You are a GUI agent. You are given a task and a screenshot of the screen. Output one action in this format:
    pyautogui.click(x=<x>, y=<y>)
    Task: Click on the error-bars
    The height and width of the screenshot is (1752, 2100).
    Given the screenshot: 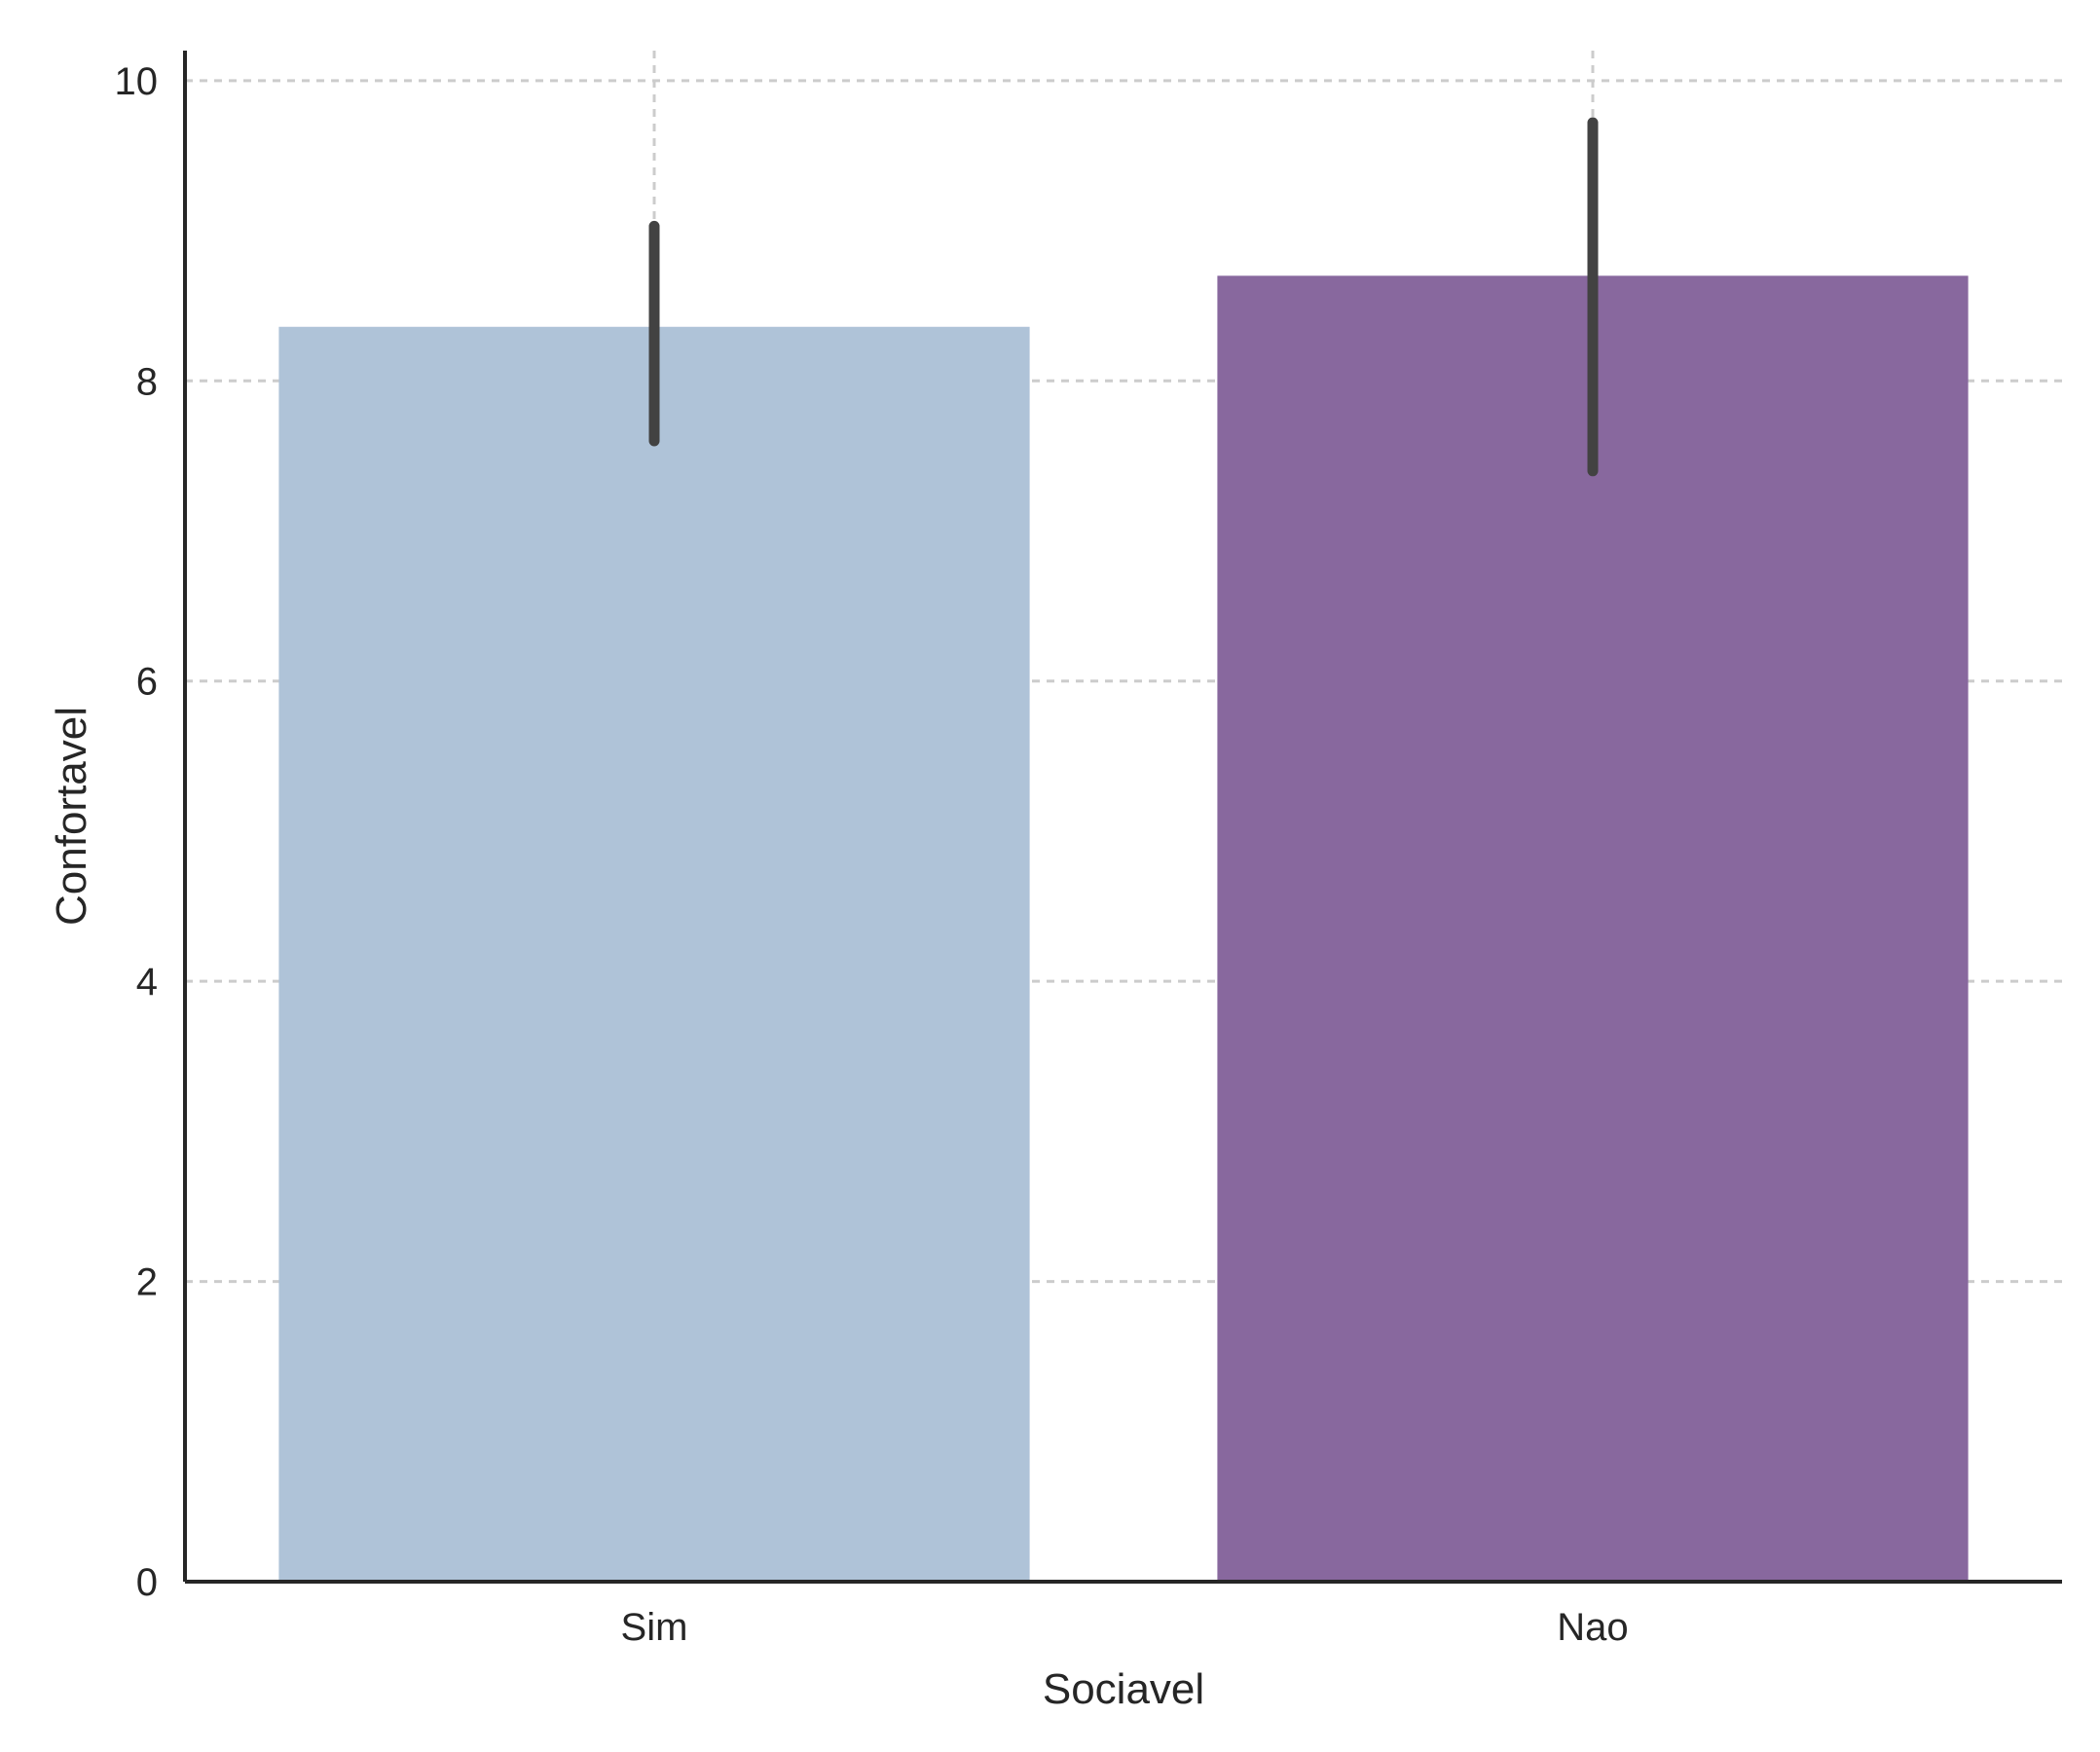 What is the action you would take?
    pyautogui.click(x=1123, y=297)
    